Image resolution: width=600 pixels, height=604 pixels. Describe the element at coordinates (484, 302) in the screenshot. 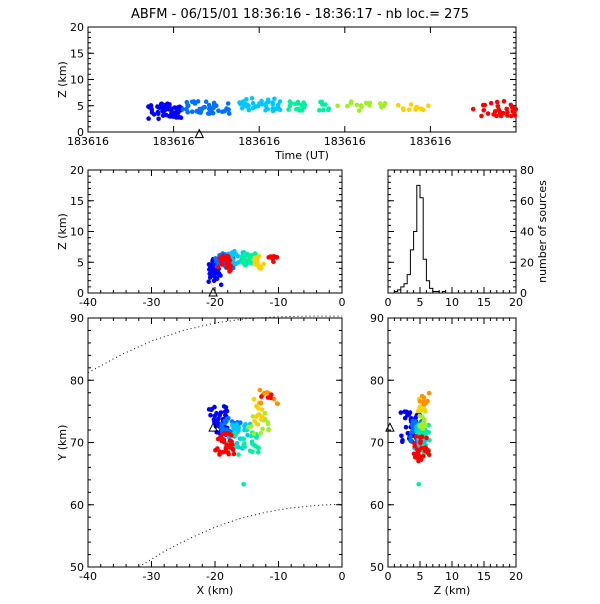

I see `x-tick-label: 15` at that location.